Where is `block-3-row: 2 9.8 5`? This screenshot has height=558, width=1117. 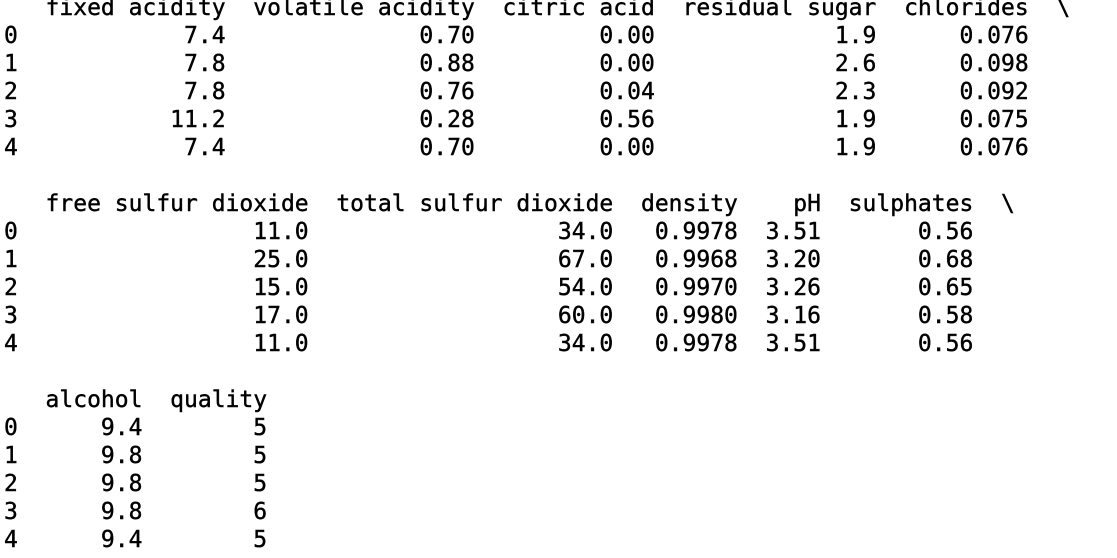
block-3-row: 2 9.8 5 is located at coordinates (149, 484).